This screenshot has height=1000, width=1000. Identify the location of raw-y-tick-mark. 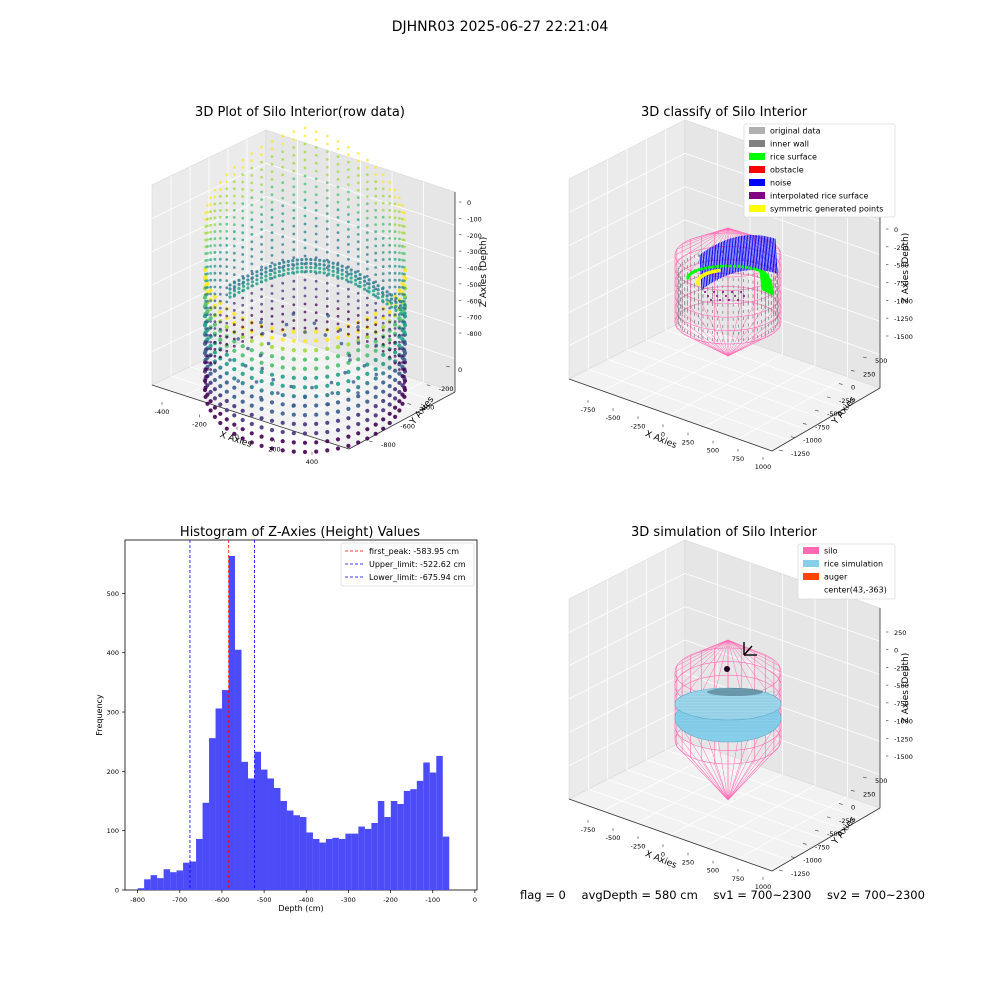
(370, 441).